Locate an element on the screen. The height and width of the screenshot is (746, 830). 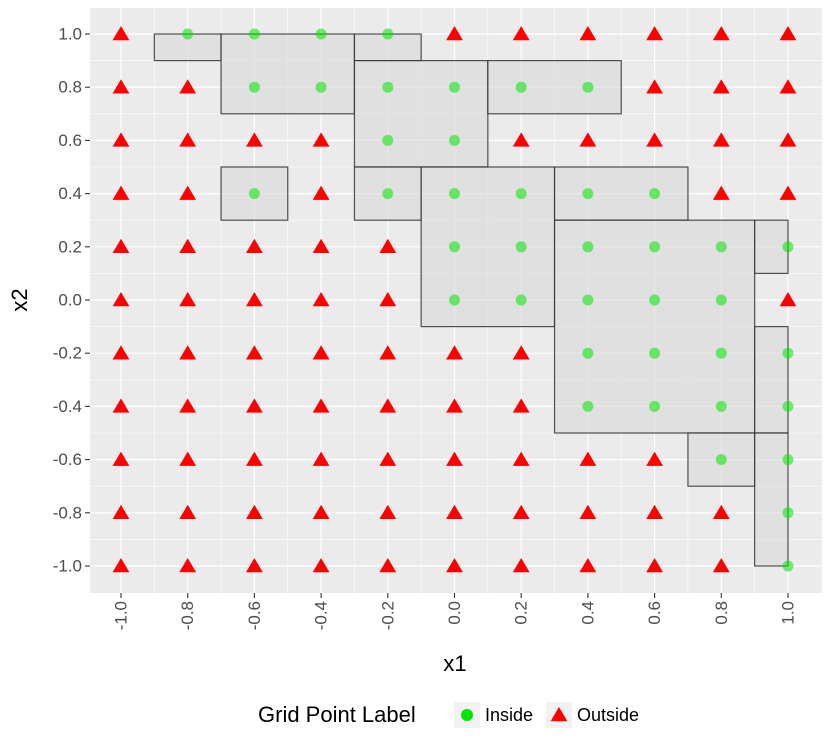
y-axis-ticks: 1.0 0.8 0.6 0.4 0.2 0.0 -0.2 -0.4 -0.6 -0.8 -1.0 is located at coordinates (71, 300).